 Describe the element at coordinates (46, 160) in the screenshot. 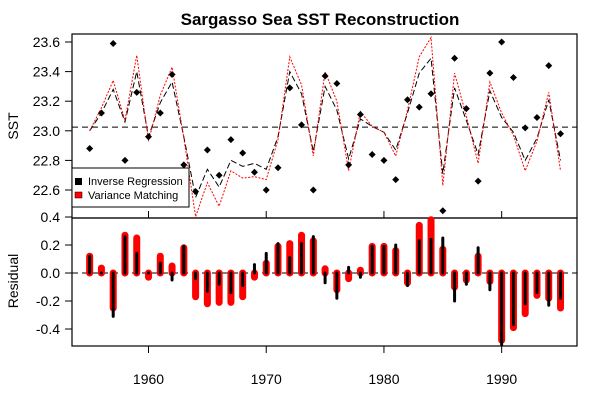

I see `y-tick-label: 22.8` at that location.